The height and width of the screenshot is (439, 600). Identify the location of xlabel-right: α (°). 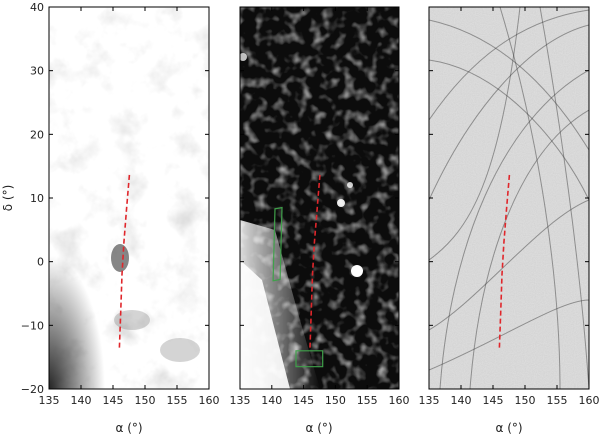
(508, 428).